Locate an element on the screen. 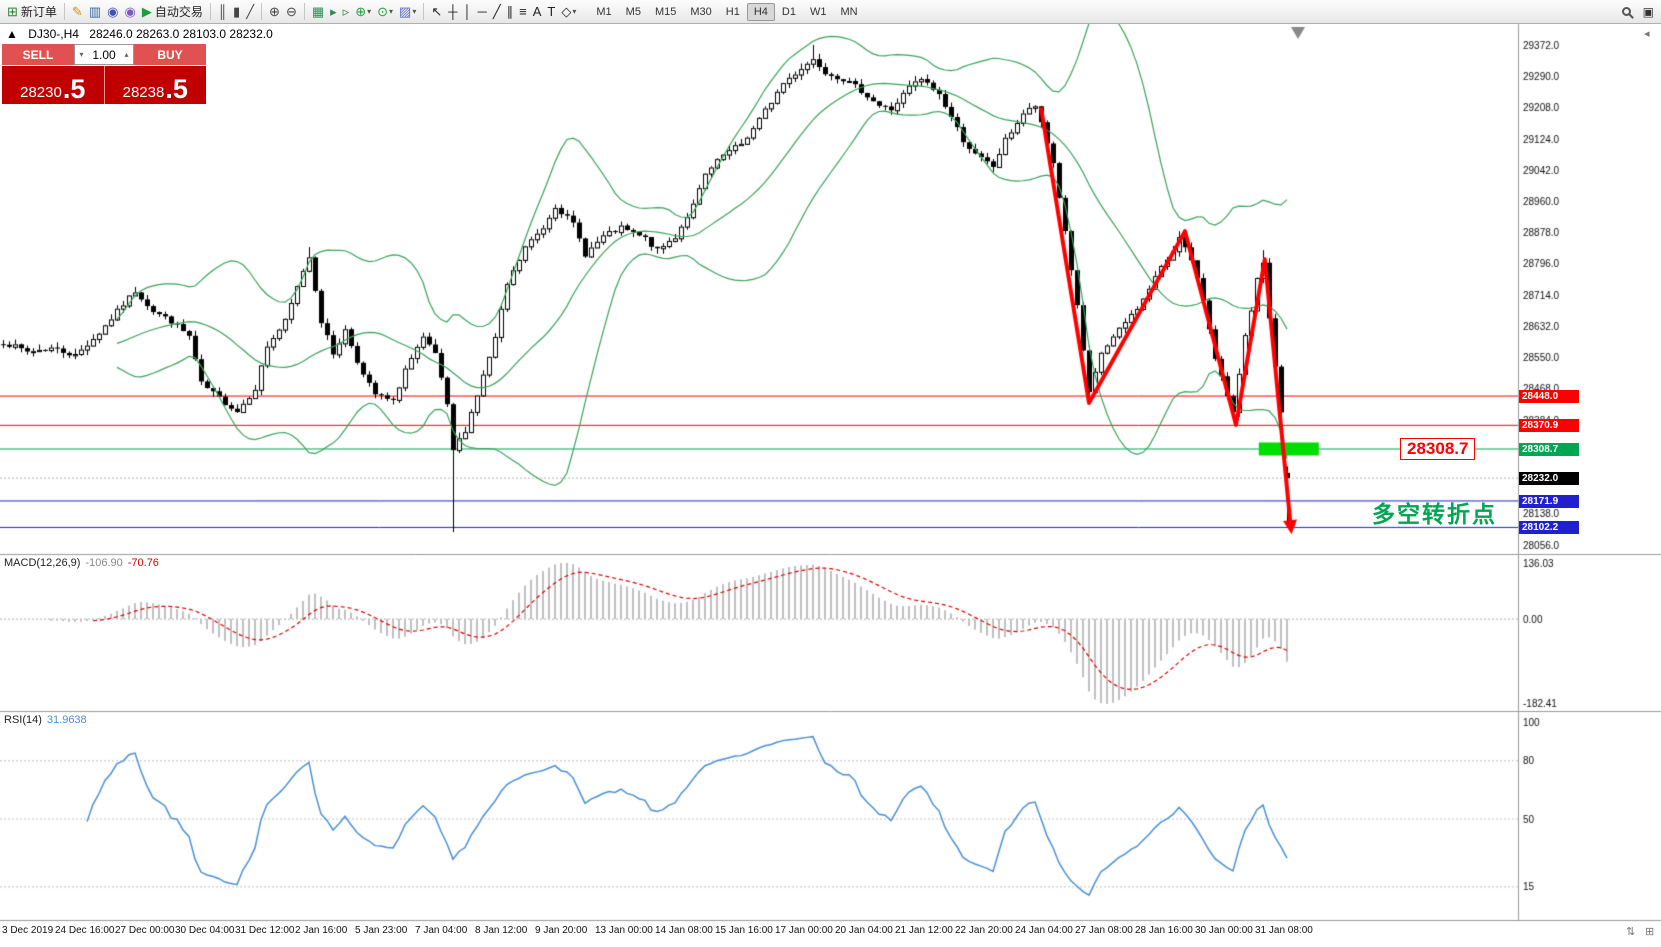 The width and height of the screenshot is (1661, 947). periods-icon-glyph-icon: ⊙ is located at coordinates (383, 11).